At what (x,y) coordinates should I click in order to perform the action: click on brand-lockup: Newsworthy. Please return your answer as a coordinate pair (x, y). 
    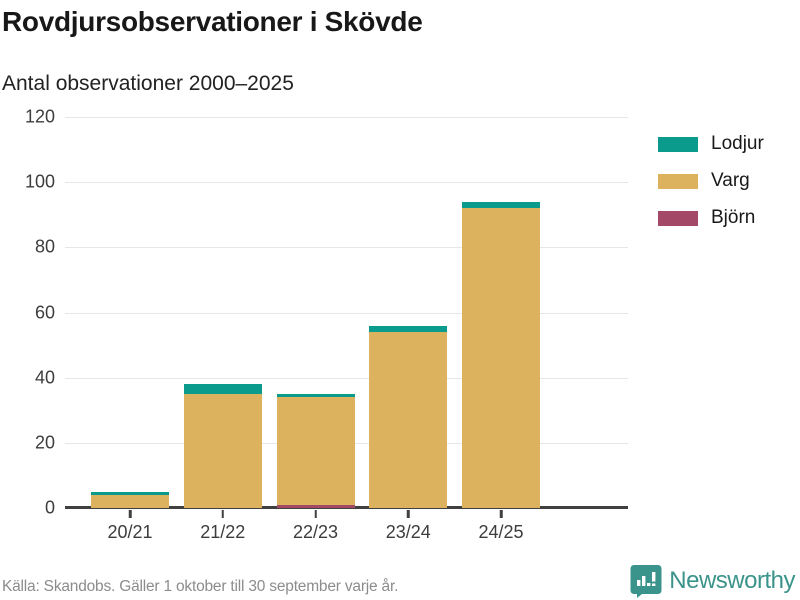
    Looking at the image, I should click on (712, 581).